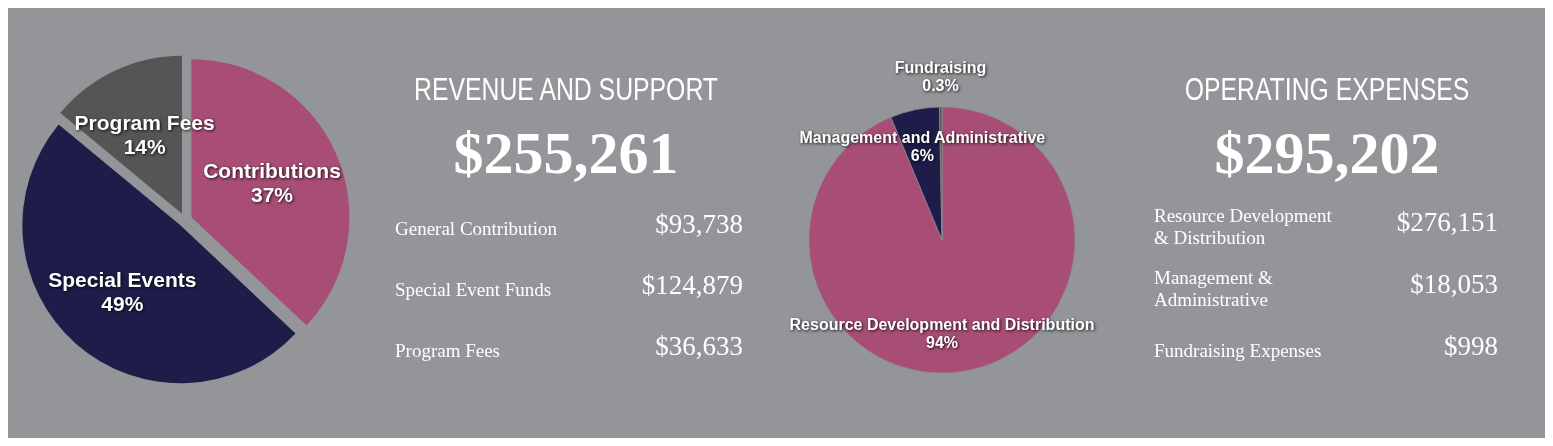  What do you see at coordinates (448, 350) in the screenshot?
I see `text: Program Fees` at bounding box center [448, 350].